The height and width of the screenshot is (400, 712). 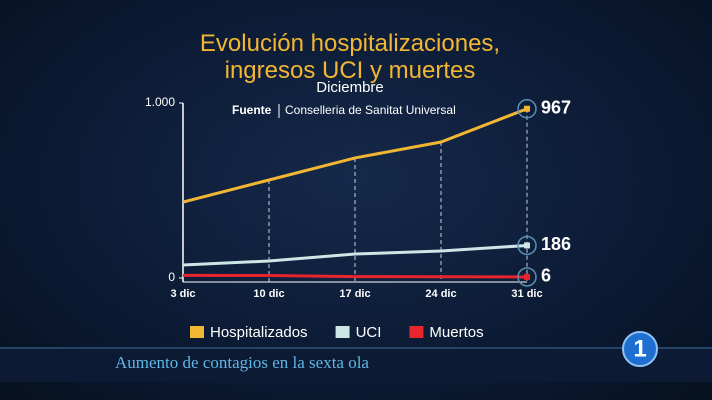 I want to click on y-tick-label: 1.000, so click(x=160, y=102).